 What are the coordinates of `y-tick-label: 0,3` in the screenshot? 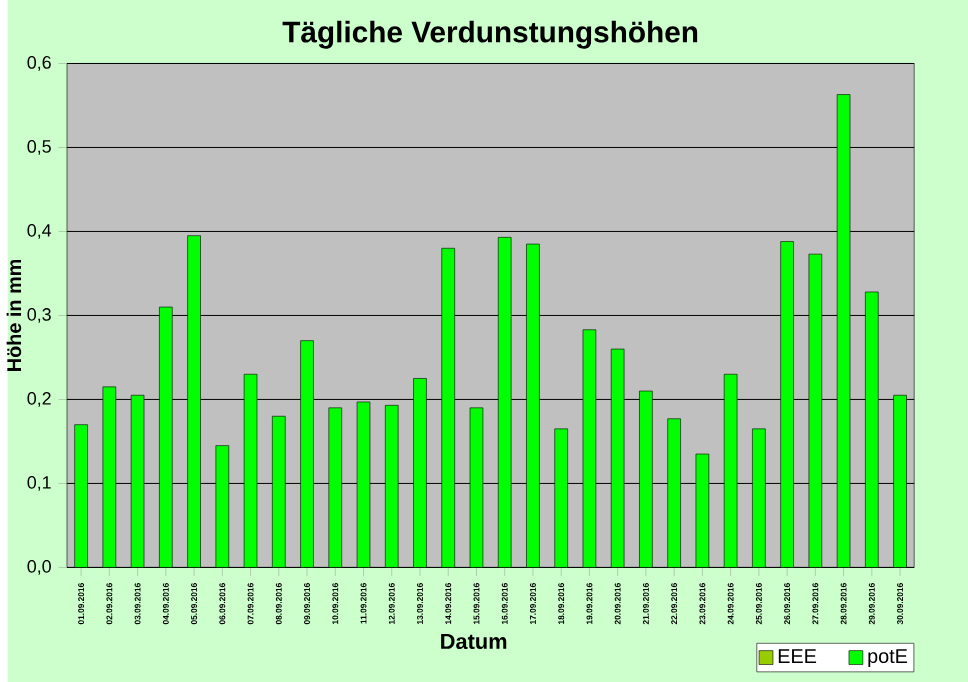 It's located at (39, 315).